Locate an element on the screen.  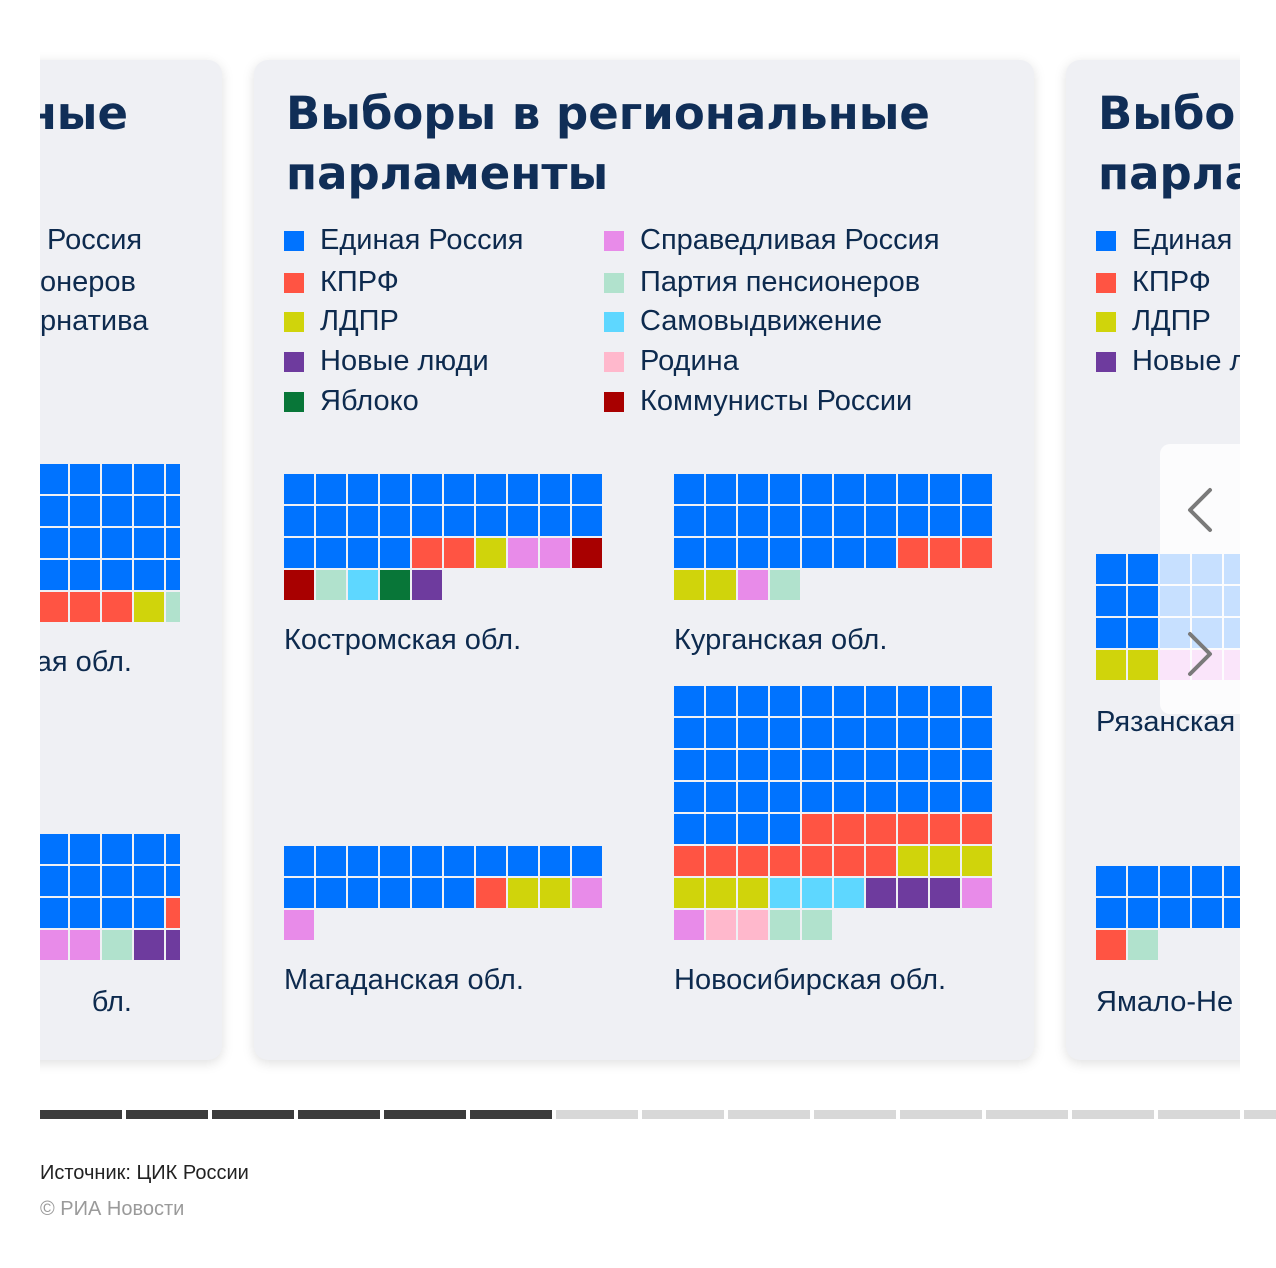
region-name: Костромская обл. is located at coordinates (403, 640).